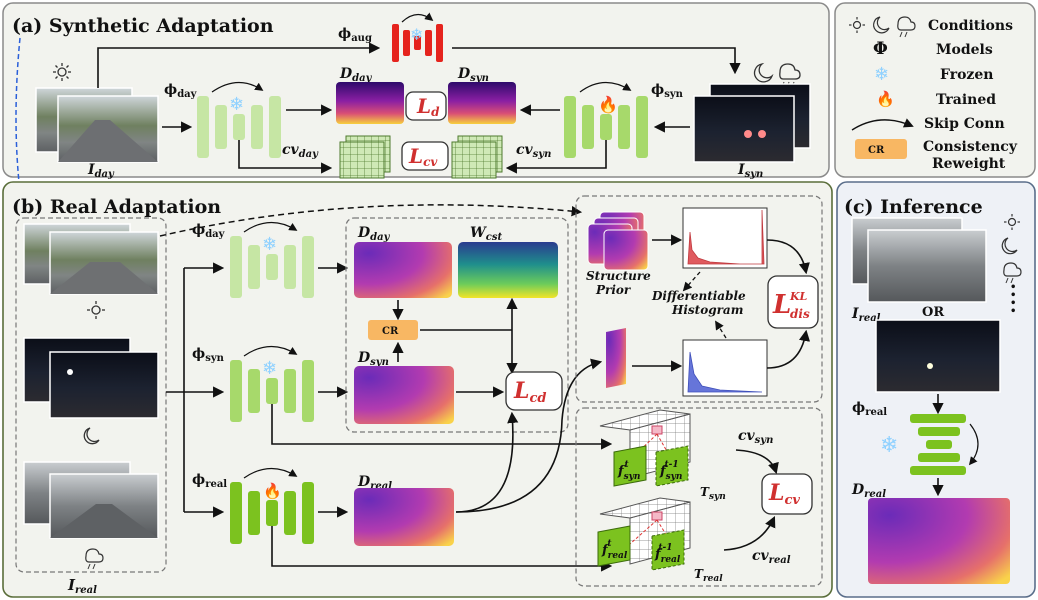 Image resolution: width=1038 pixels, height=600 pixels. What do you see at coordinates (787, 494) in the screenshot?
I see `loss-cv-box-b` at bounding box center [787, 494].